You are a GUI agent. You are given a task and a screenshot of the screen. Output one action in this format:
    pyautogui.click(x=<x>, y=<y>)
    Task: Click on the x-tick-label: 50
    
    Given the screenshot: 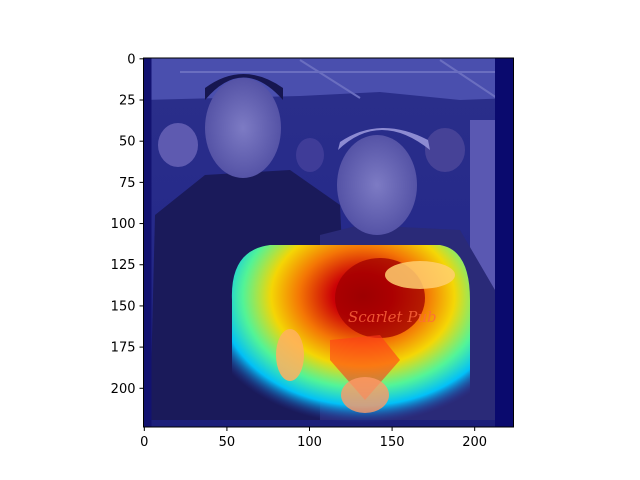 What is the action you would take?
    pyautogui.click(x=227, y=442)
    